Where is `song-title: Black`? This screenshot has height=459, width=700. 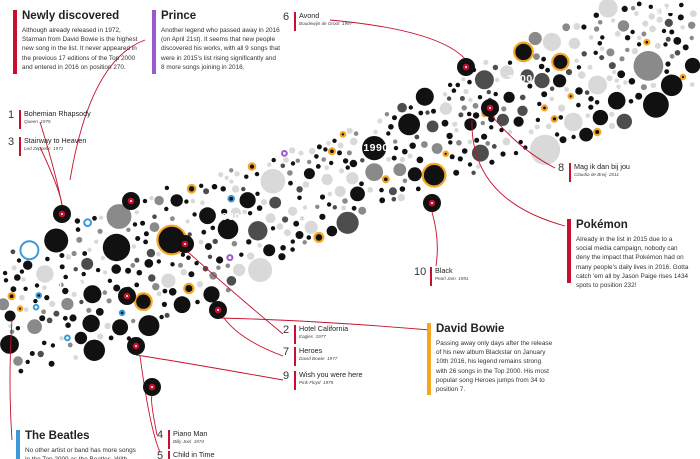 song-title: Black is located at coordinates (444, 270).